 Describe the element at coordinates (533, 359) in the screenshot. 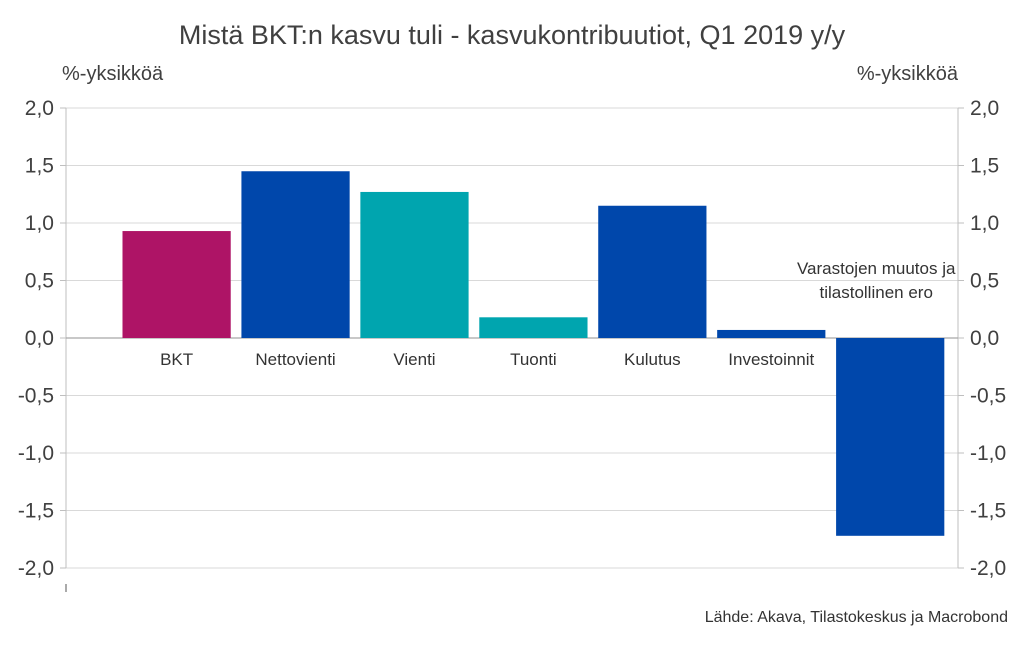

I see `category-label: Tuonti` at that location.